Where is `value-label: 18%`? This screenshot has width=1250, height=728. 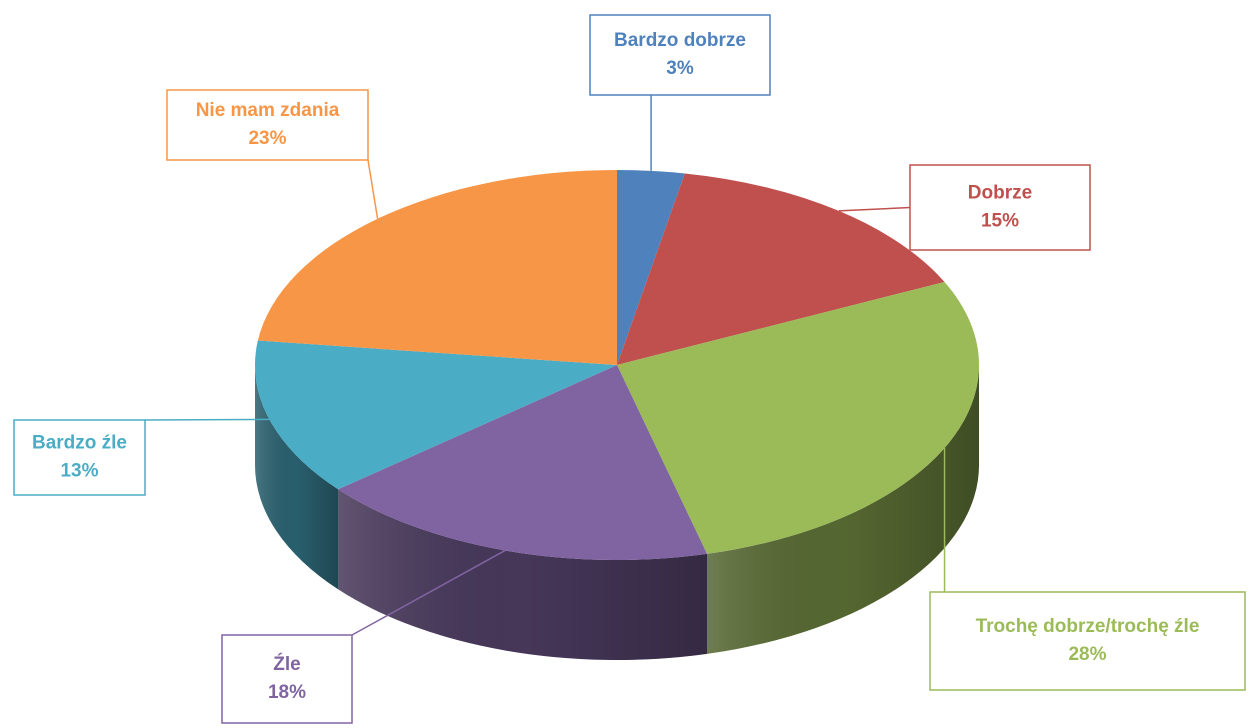
value-label: 18% is located at coordinates (287, 692).